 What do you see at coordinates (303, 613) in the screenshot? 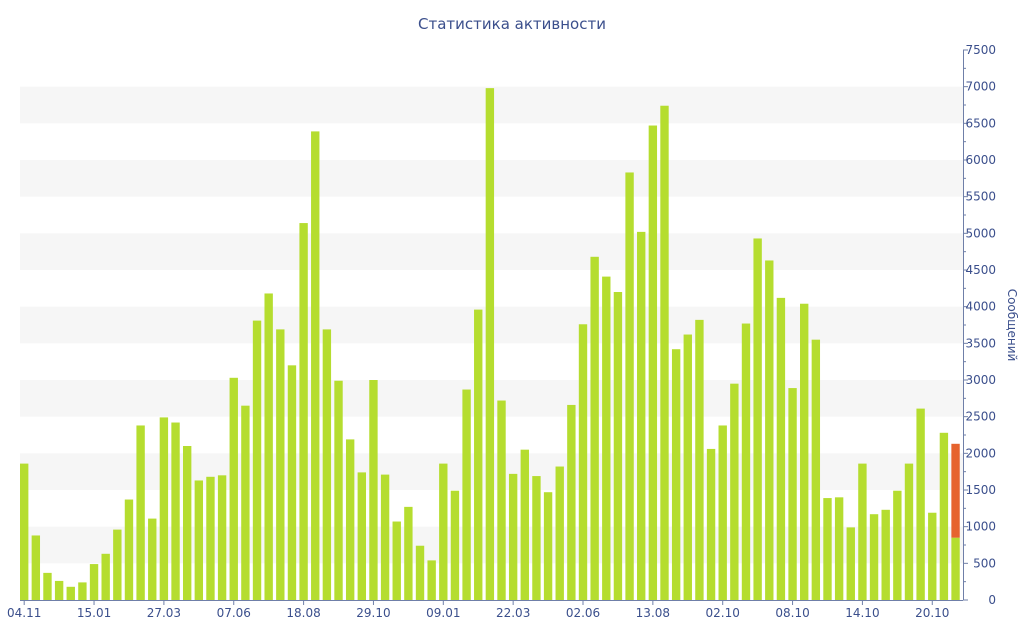
I see `x-tick-label: 18.08` at bounding box center [303, 613].